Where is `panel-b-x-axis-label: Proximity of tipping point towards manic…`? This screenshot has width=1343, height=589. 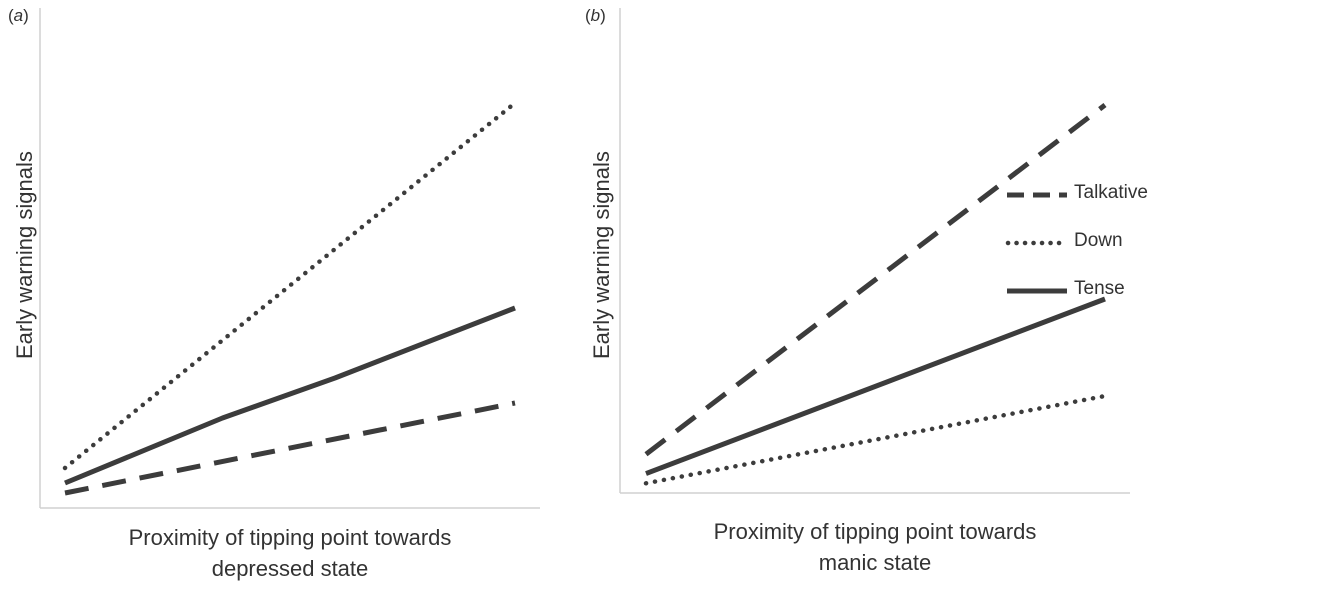
panel-b-x-axis-label: Proximity of tipping point towards manic… is located at coordinates (875, 547).